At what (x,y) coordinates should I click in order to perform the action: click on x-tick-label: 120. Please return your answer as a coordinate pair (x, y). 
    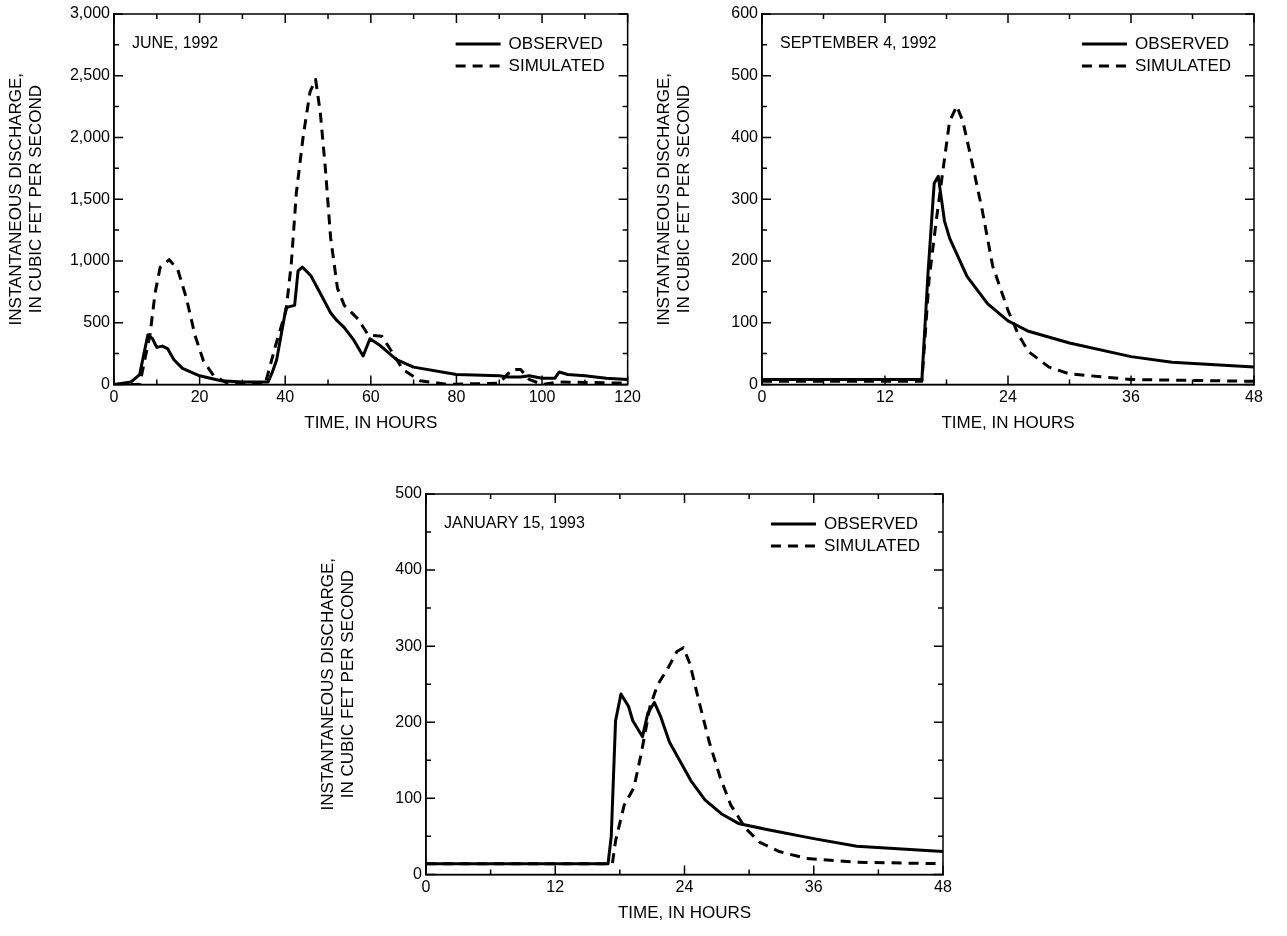
    Looking at the image, I should click on (628, 397).